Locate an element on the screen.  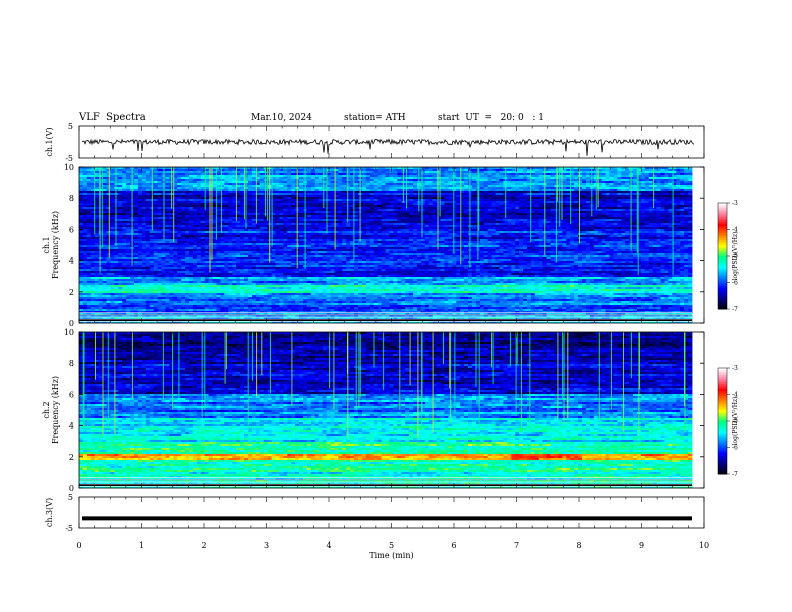
x-tick-label: 5 is located at coordinates (391, 545).